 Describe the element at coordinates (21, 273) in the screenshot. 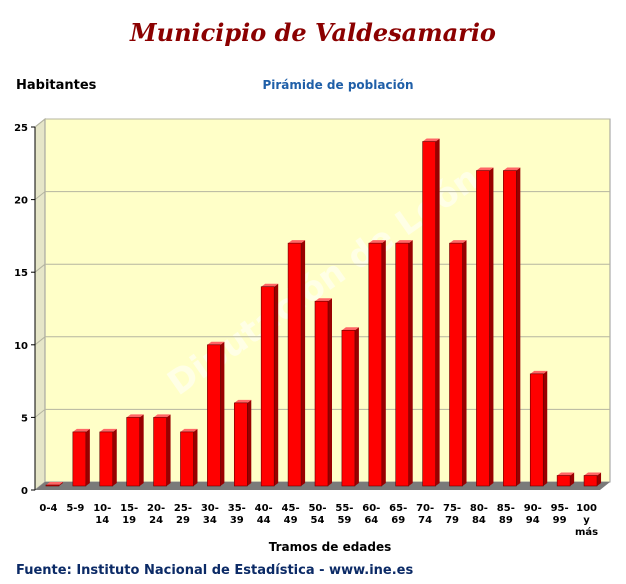

I see `y-tick-label: 15` at that location.